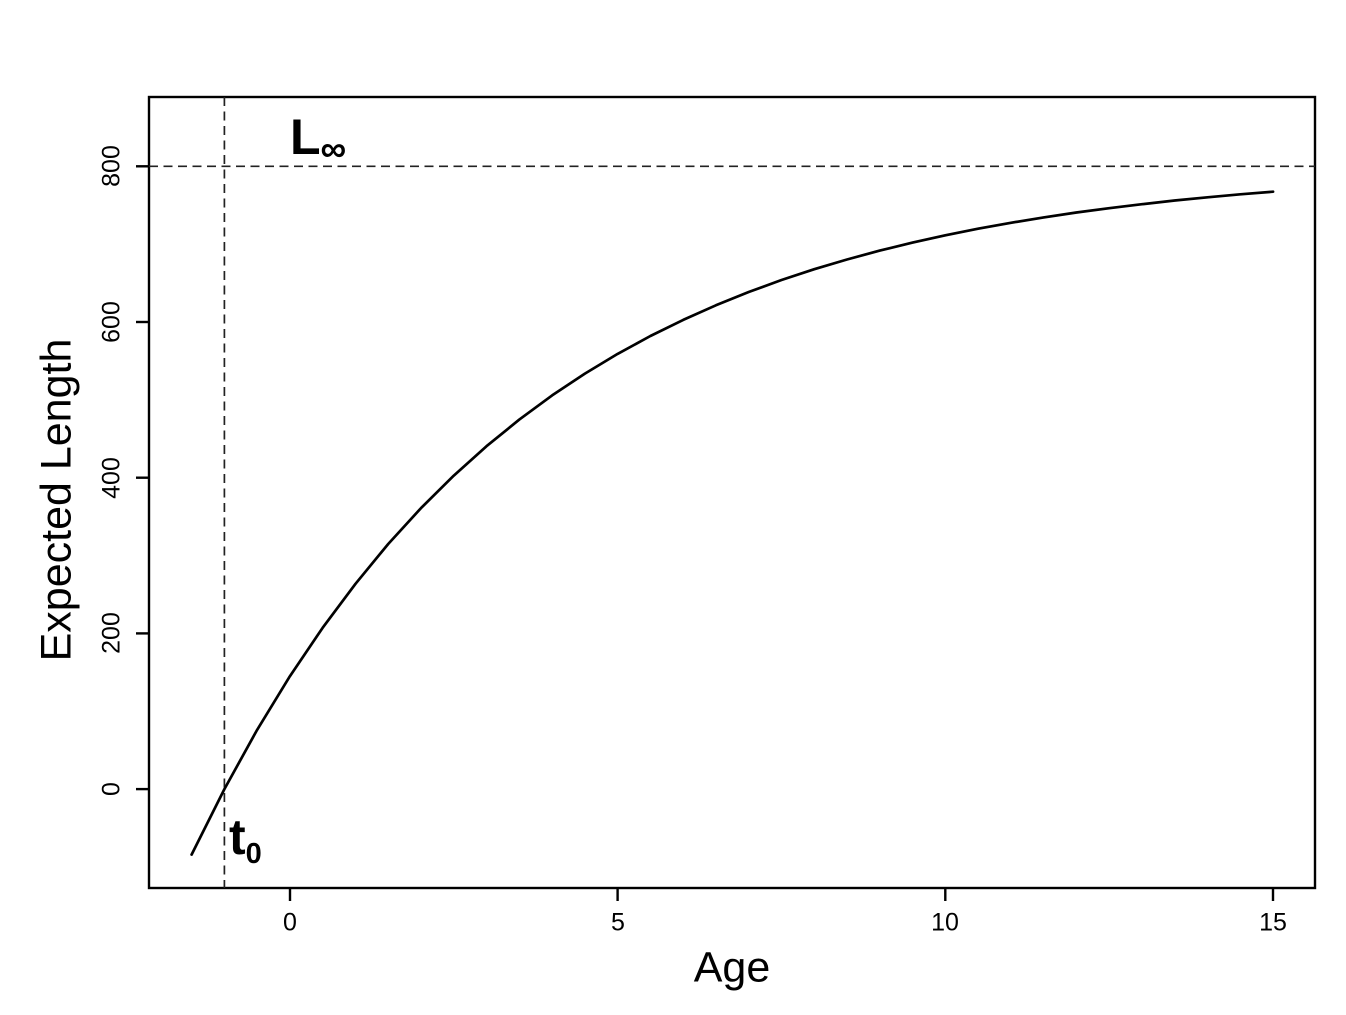  Describe the element at coordinates (56, 500) in the screenshot. I see `y-axis-title: Expected Length` at that location.